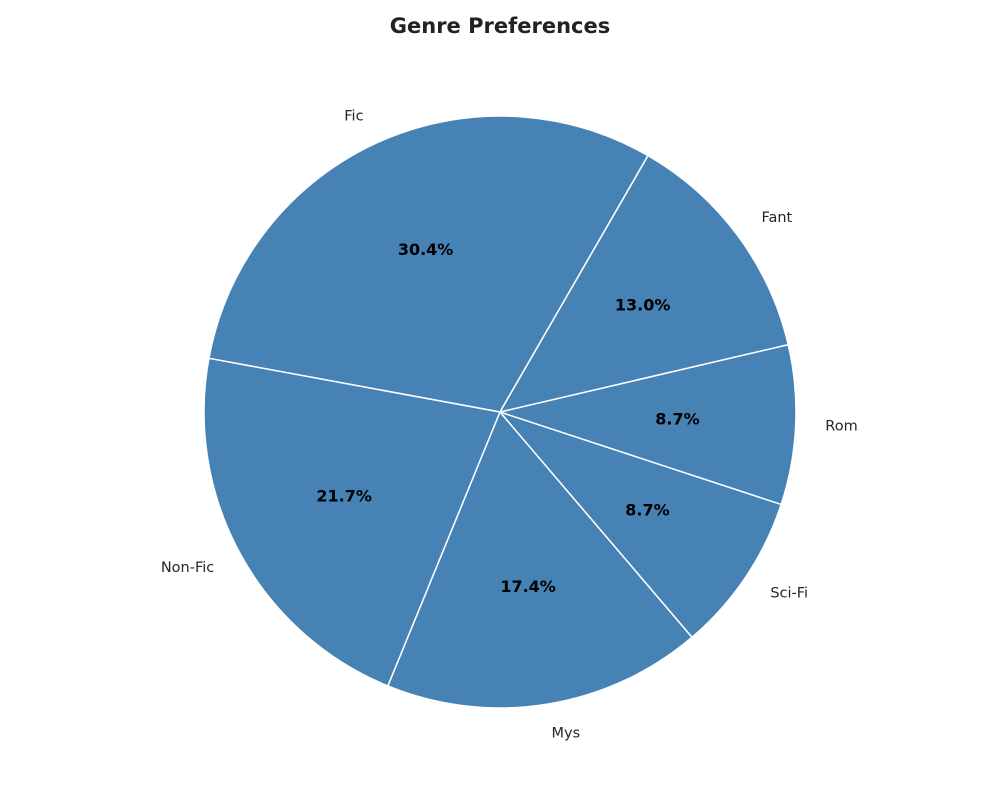 The height and width of the screenshot is (800, 1000). I want to click on pie-slice-non-fic, so click(352, 522).